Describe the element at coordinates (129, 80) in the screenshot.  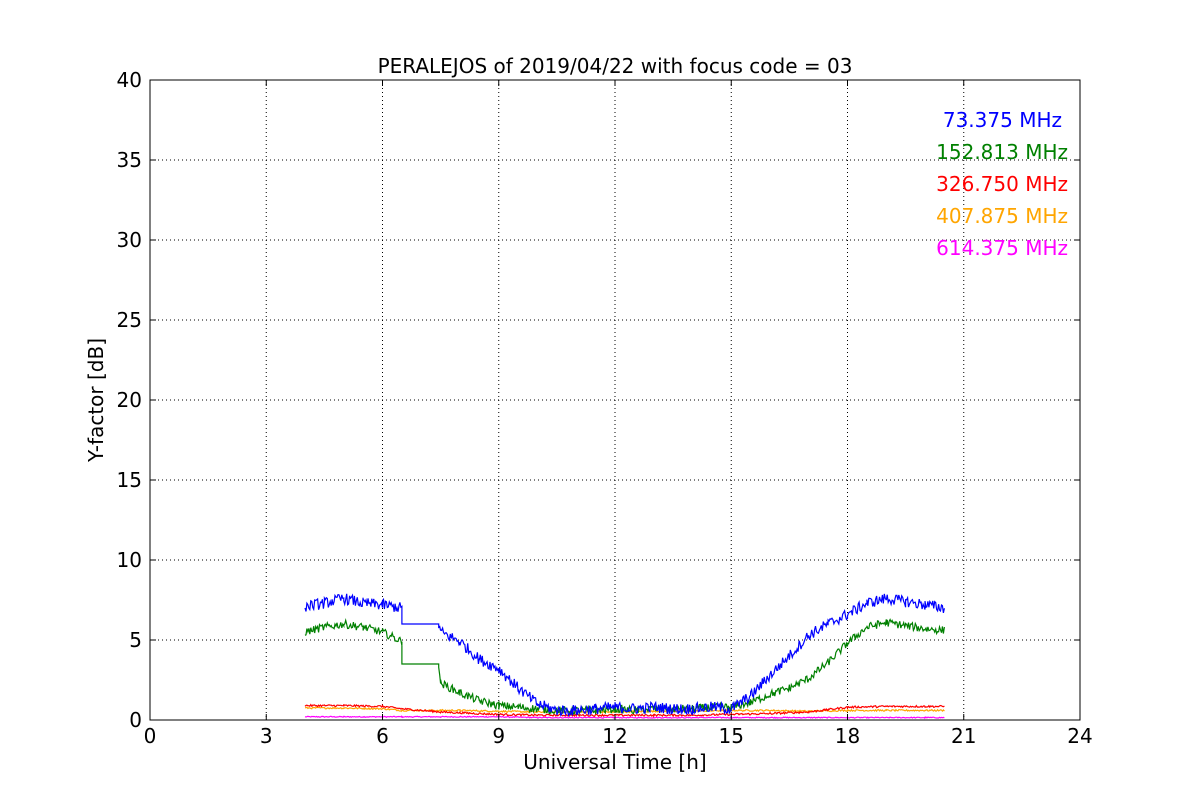
I see `y-tick-label: 40` at that location.